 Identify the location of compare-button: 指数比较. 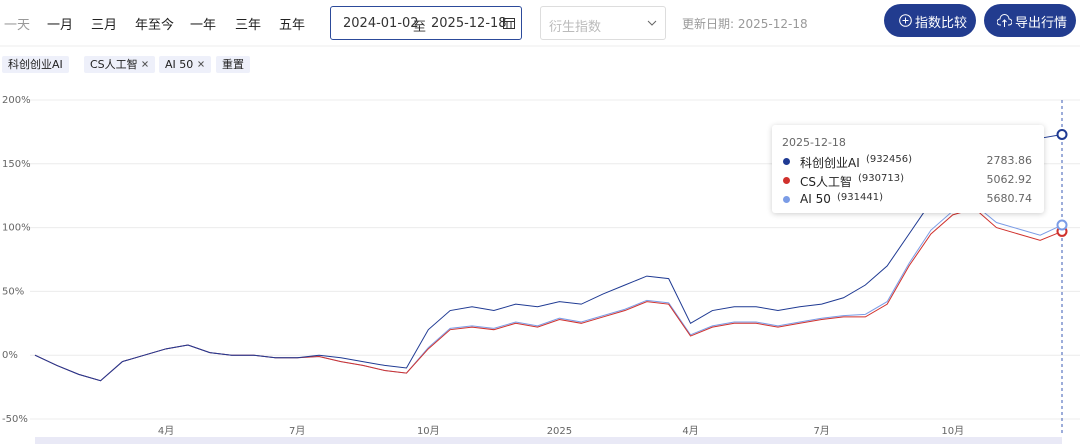
(930, 20).